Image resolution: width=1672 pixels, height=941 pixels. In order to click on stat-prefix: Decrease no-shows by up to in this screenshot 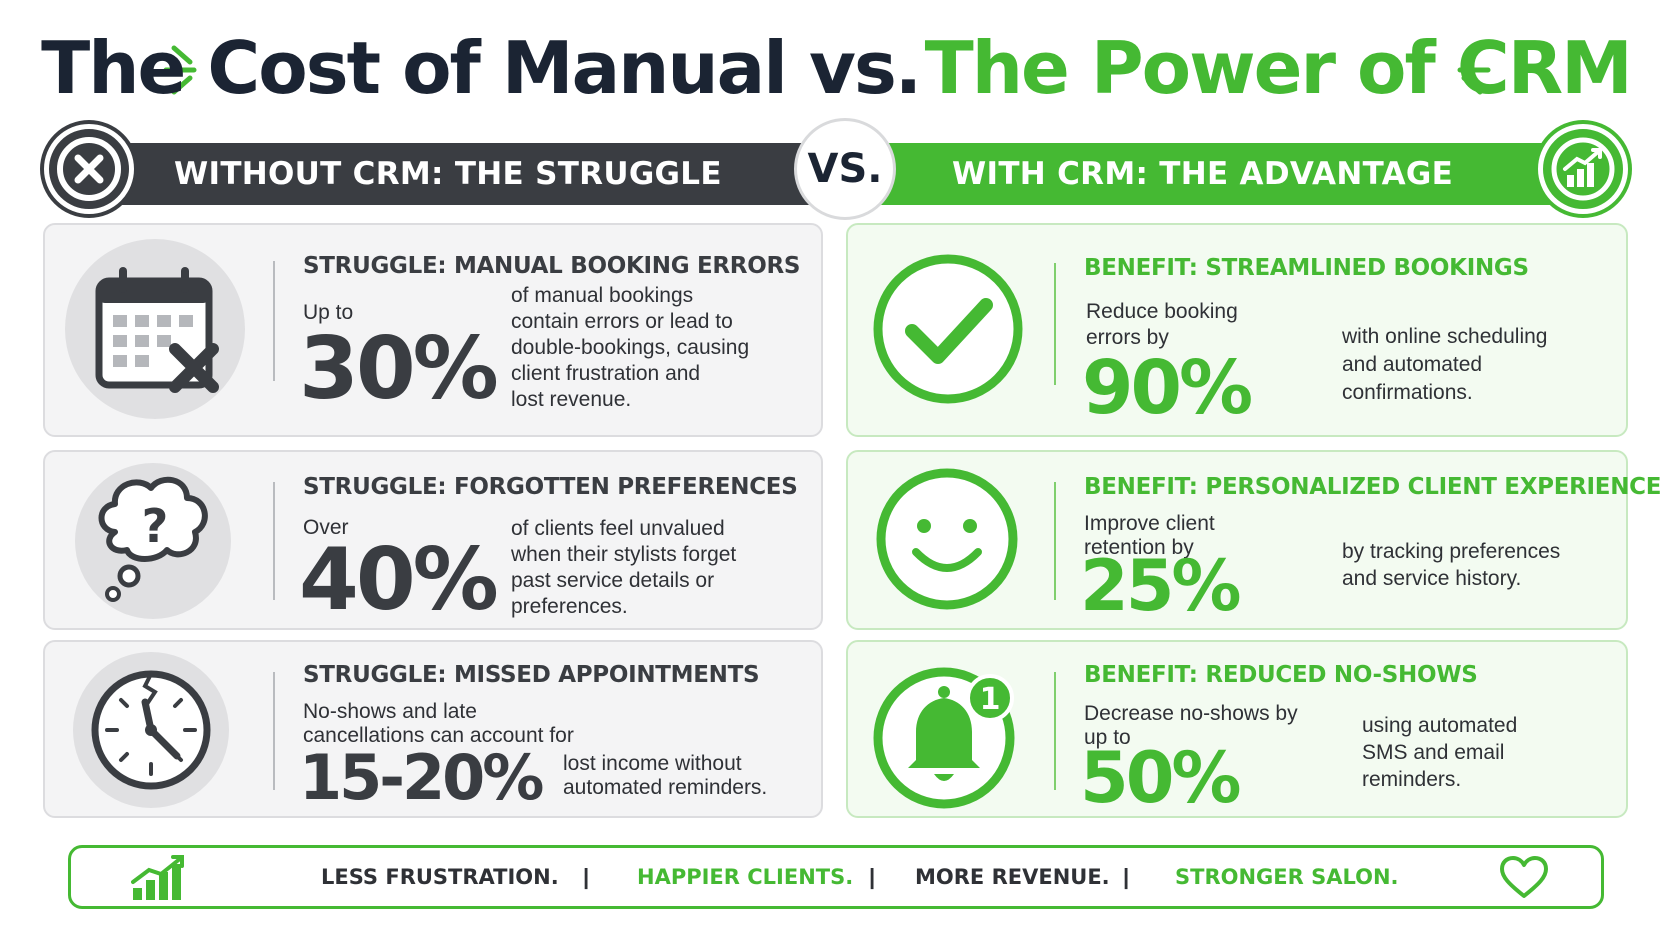, I will do `click(1191, 725)`.